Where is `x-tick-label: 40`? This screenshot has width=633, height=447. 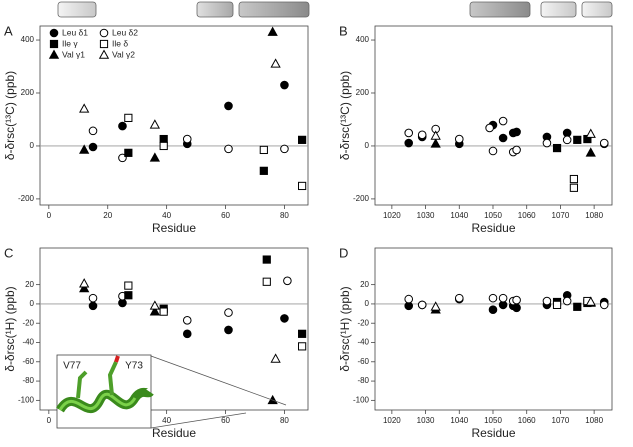 x-tick-label: 40 is located at coordinates (166, 215).